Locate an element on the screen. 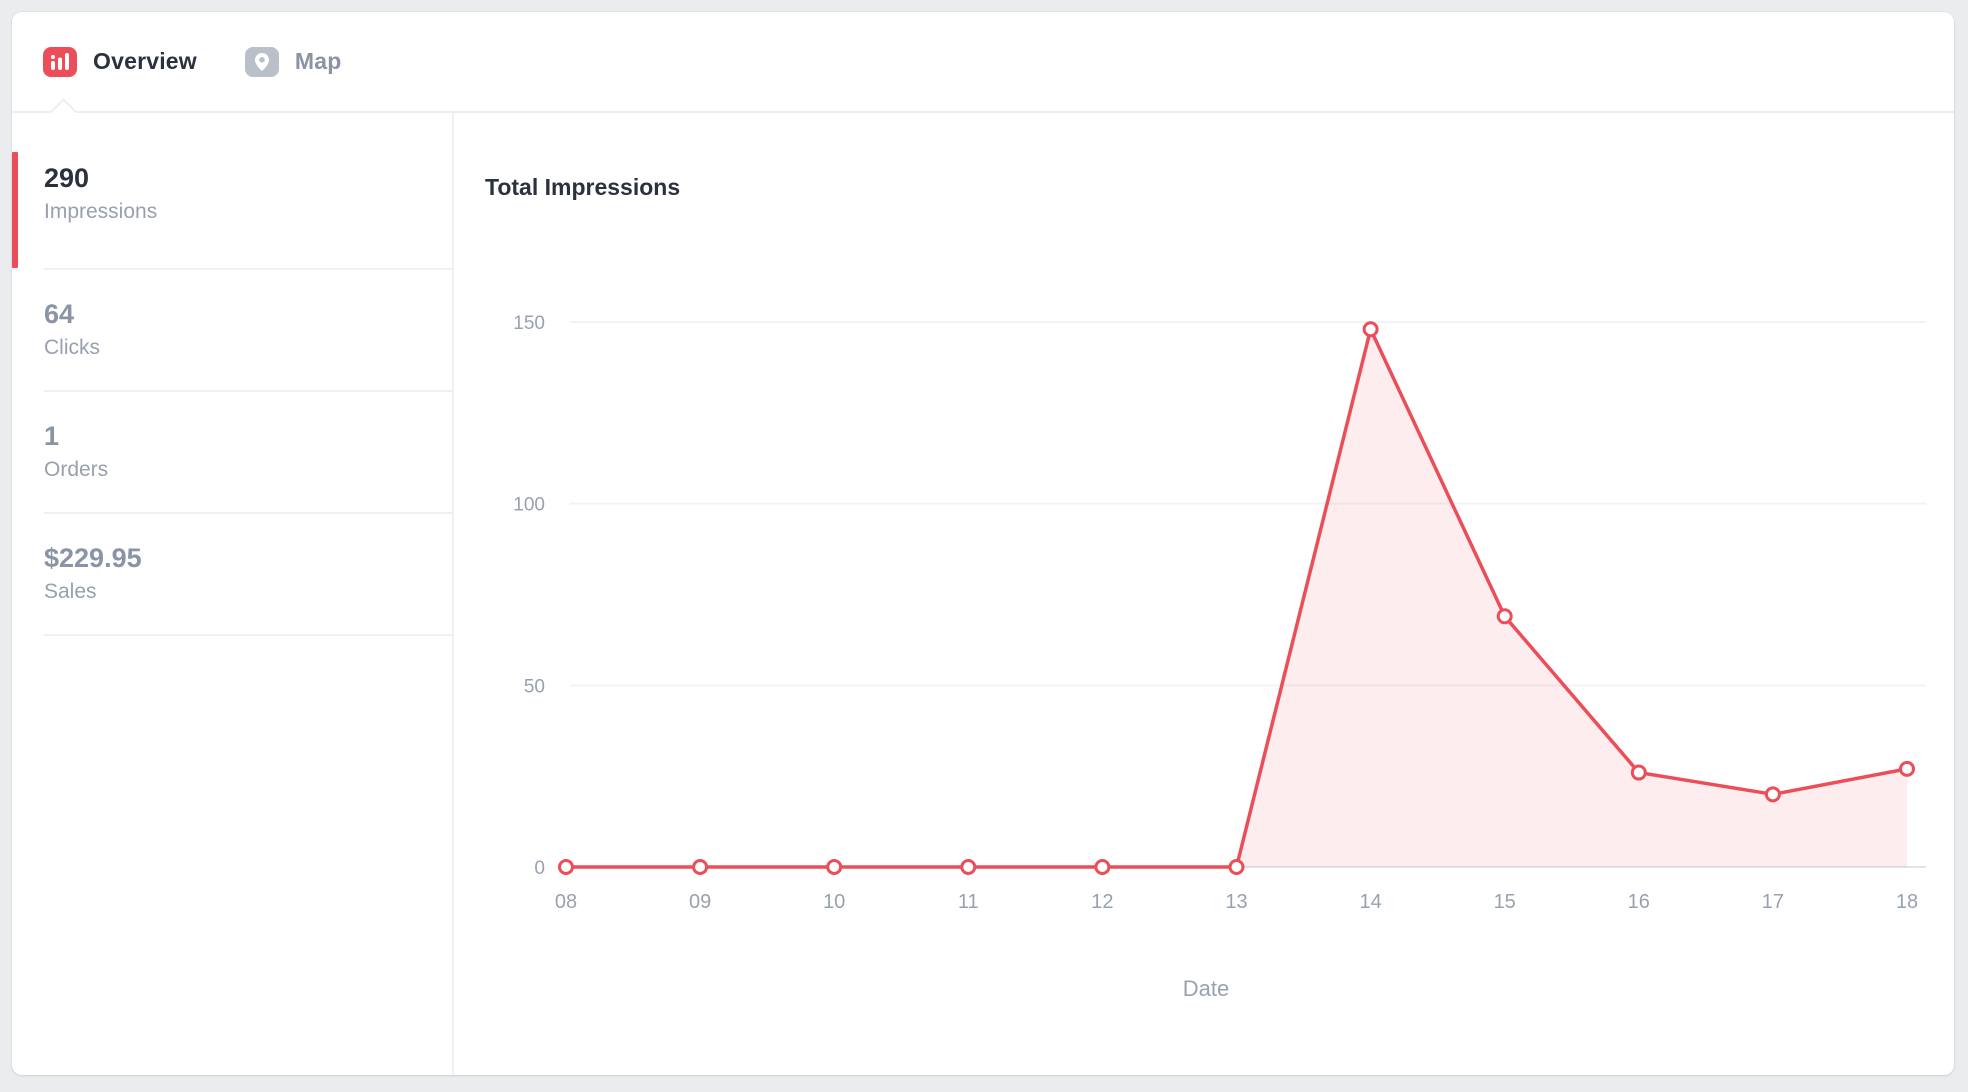 The width and height of the screenshot is (1968, 1092). metric-sales: $229.95 Sales is located at coordinates (232, 575).